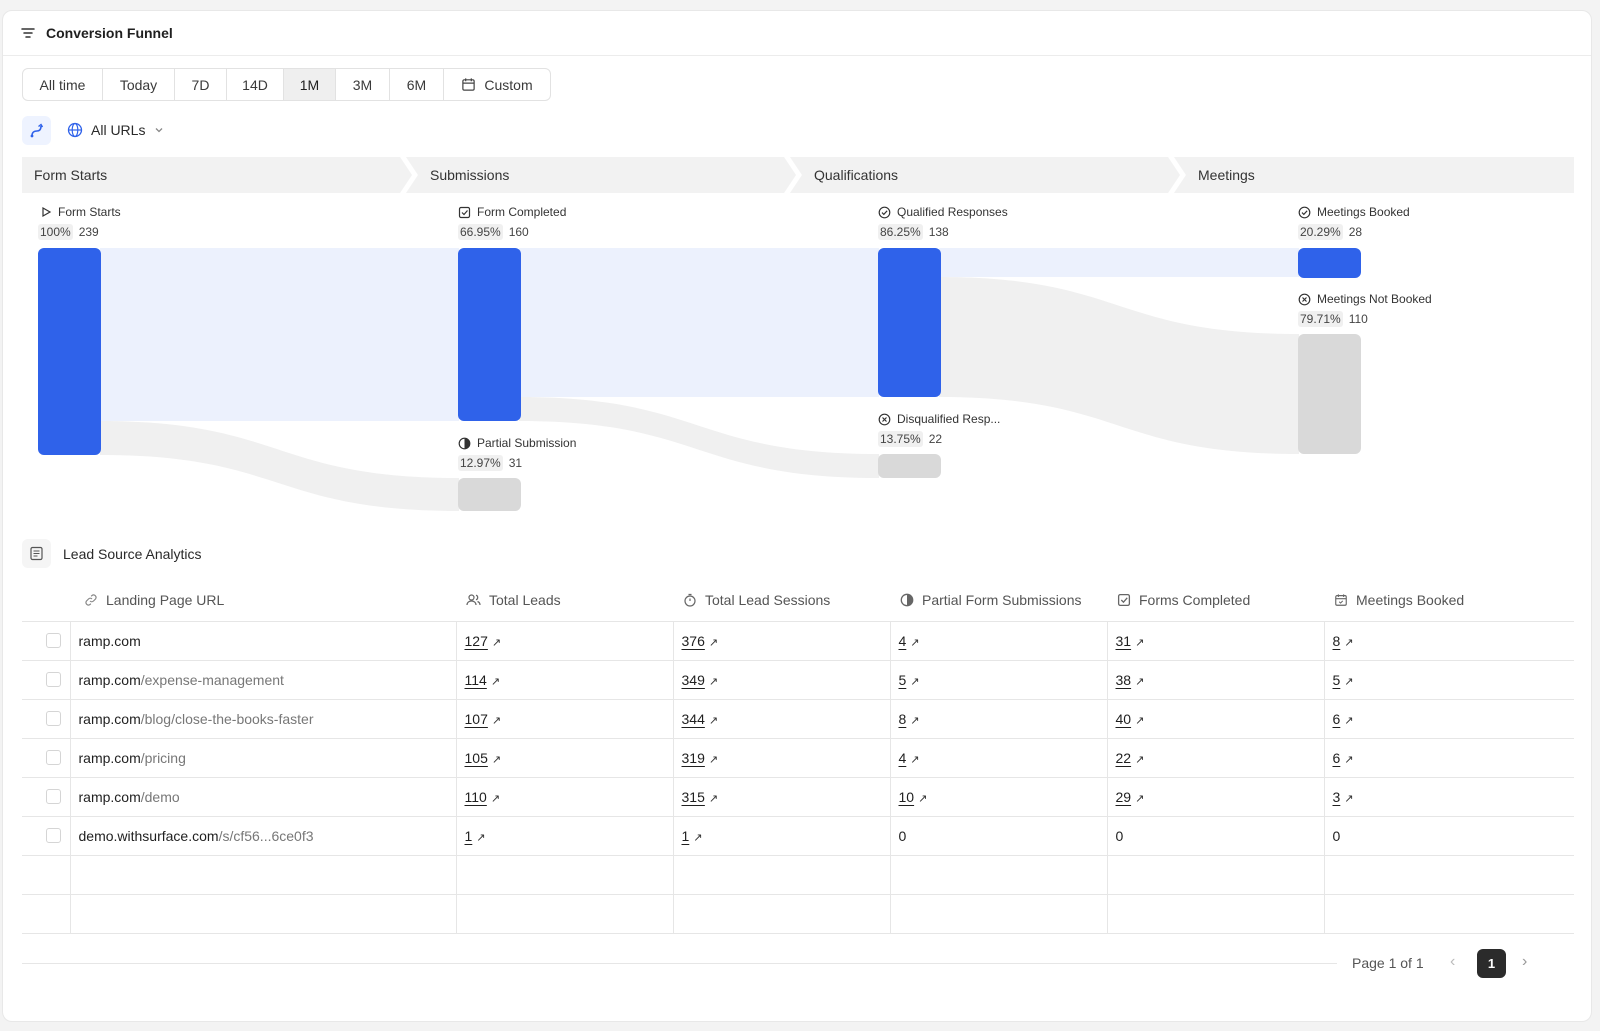  What do you see at coordinates (909, 466) in the screenshot?
I see `node-disqualified` at bounding box center [909, 466].